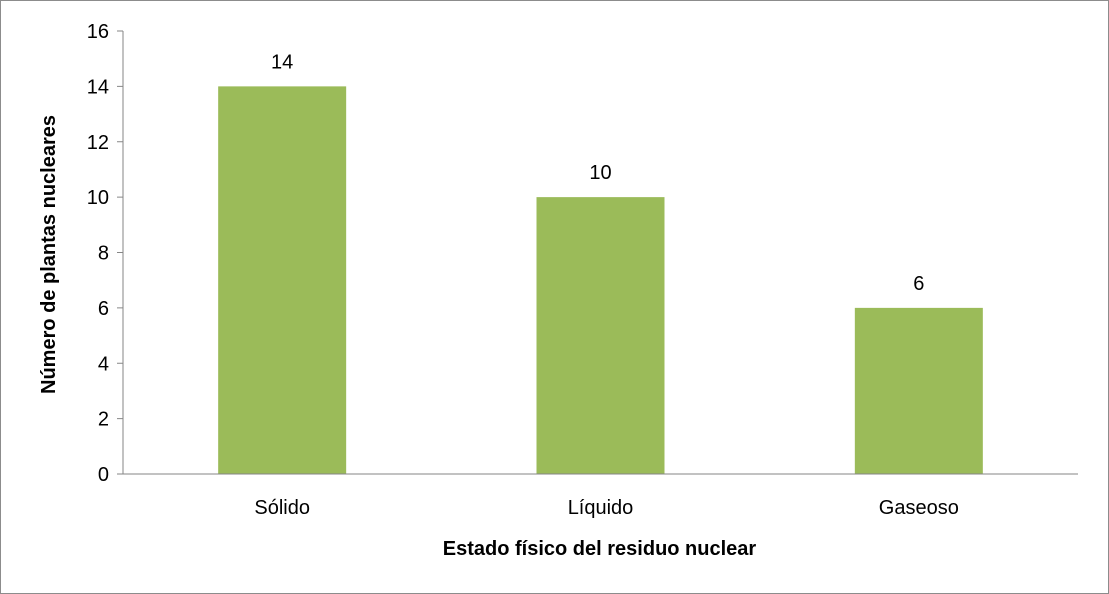  What do you see at coordinates (919, 508) in the screenshot?
I see `x-tick-label: Gaseoso` at bounding box center [919, 508].